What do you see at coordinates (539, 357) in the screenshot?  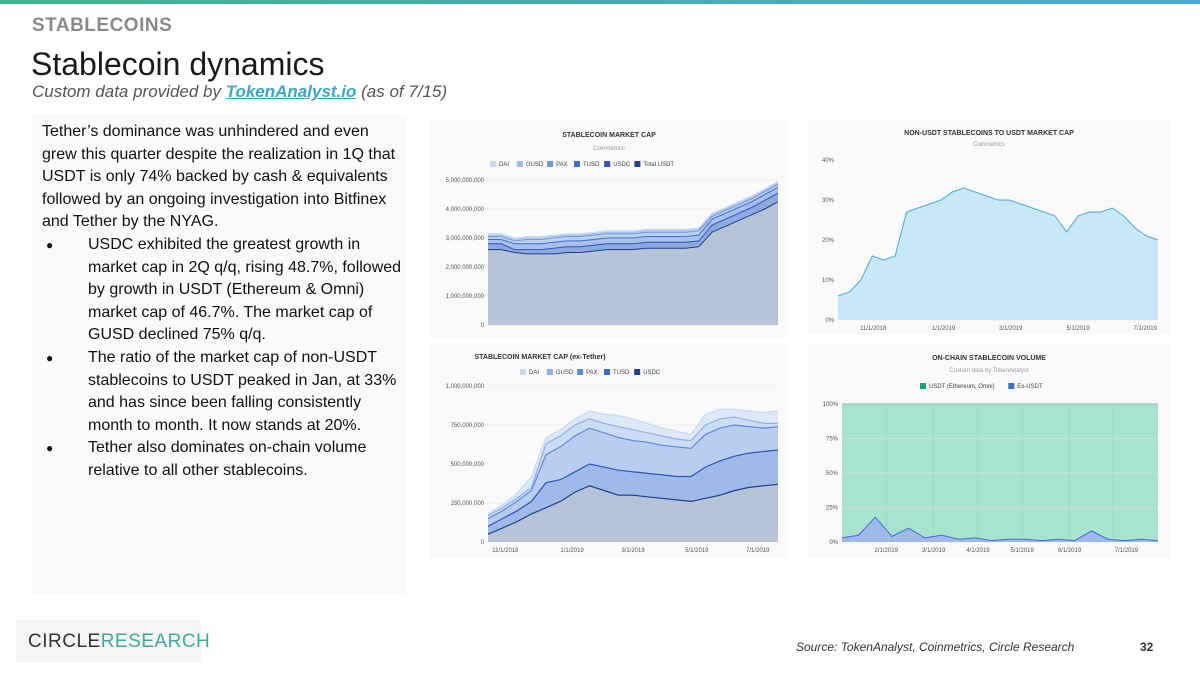 I see `chart-title: STABLECOIN MARKET CAP (ex-Tether)` at bounding box center [539, 357].